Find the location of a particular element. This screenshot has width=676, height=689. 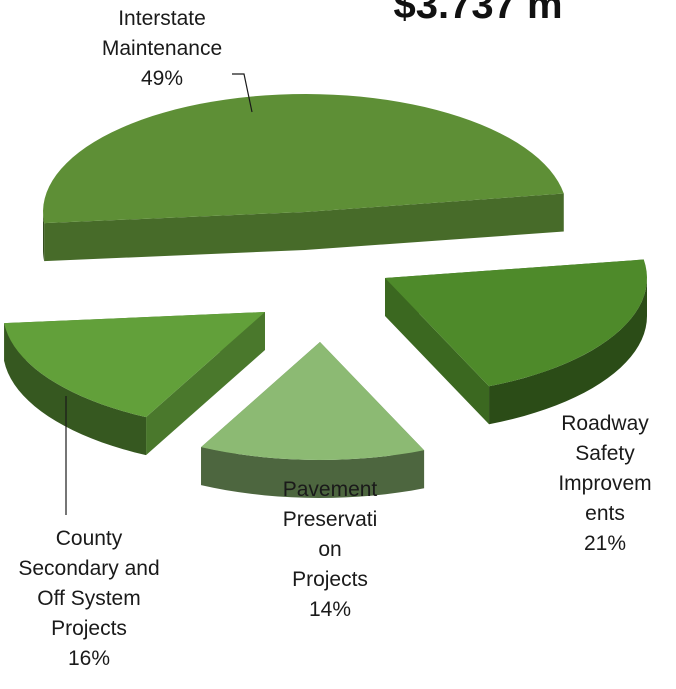

slice-label-roadway-safety-improvements: Roadway Safety Improvem ents 21% is located at coordinates (604, 483).